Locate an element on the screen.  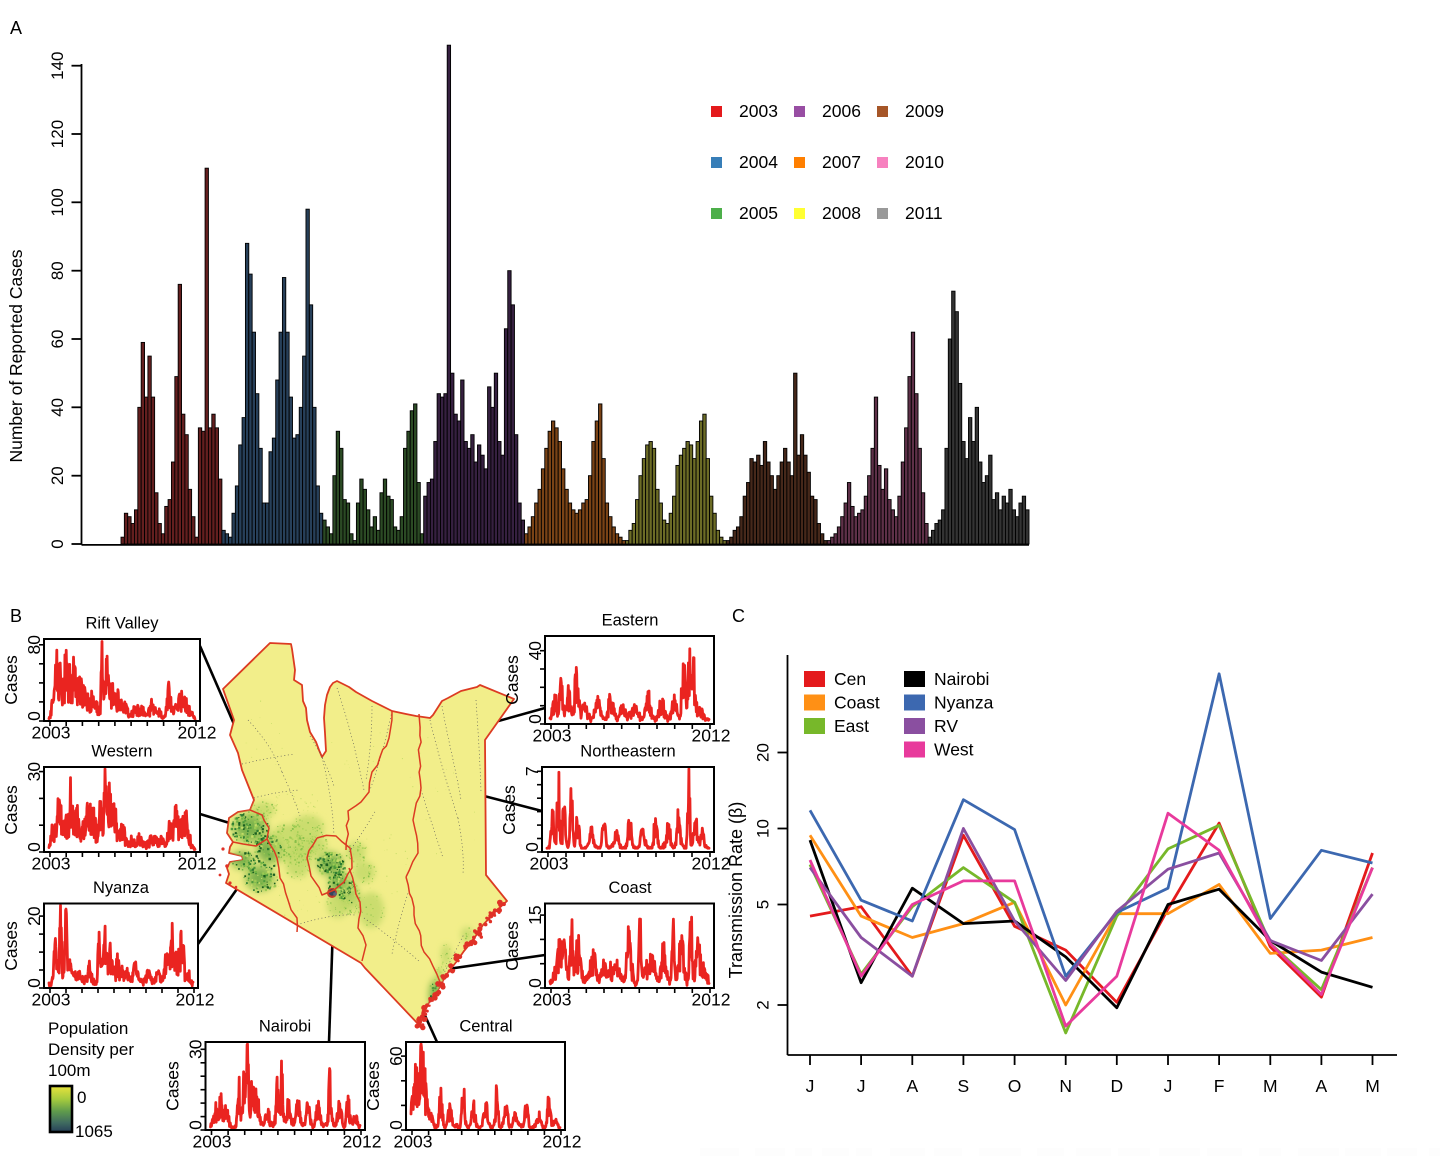
svg-text: 100m is located at coordinates (69, 1070).